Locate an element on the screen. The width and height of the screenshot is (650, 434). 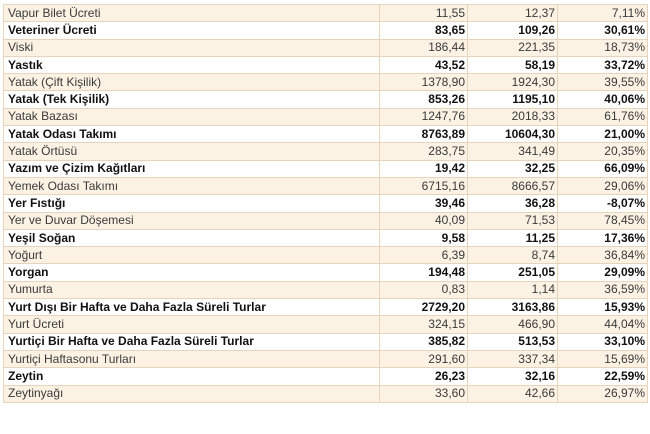
price-1-cell: 283,75 is located at coordinates (423, 151).